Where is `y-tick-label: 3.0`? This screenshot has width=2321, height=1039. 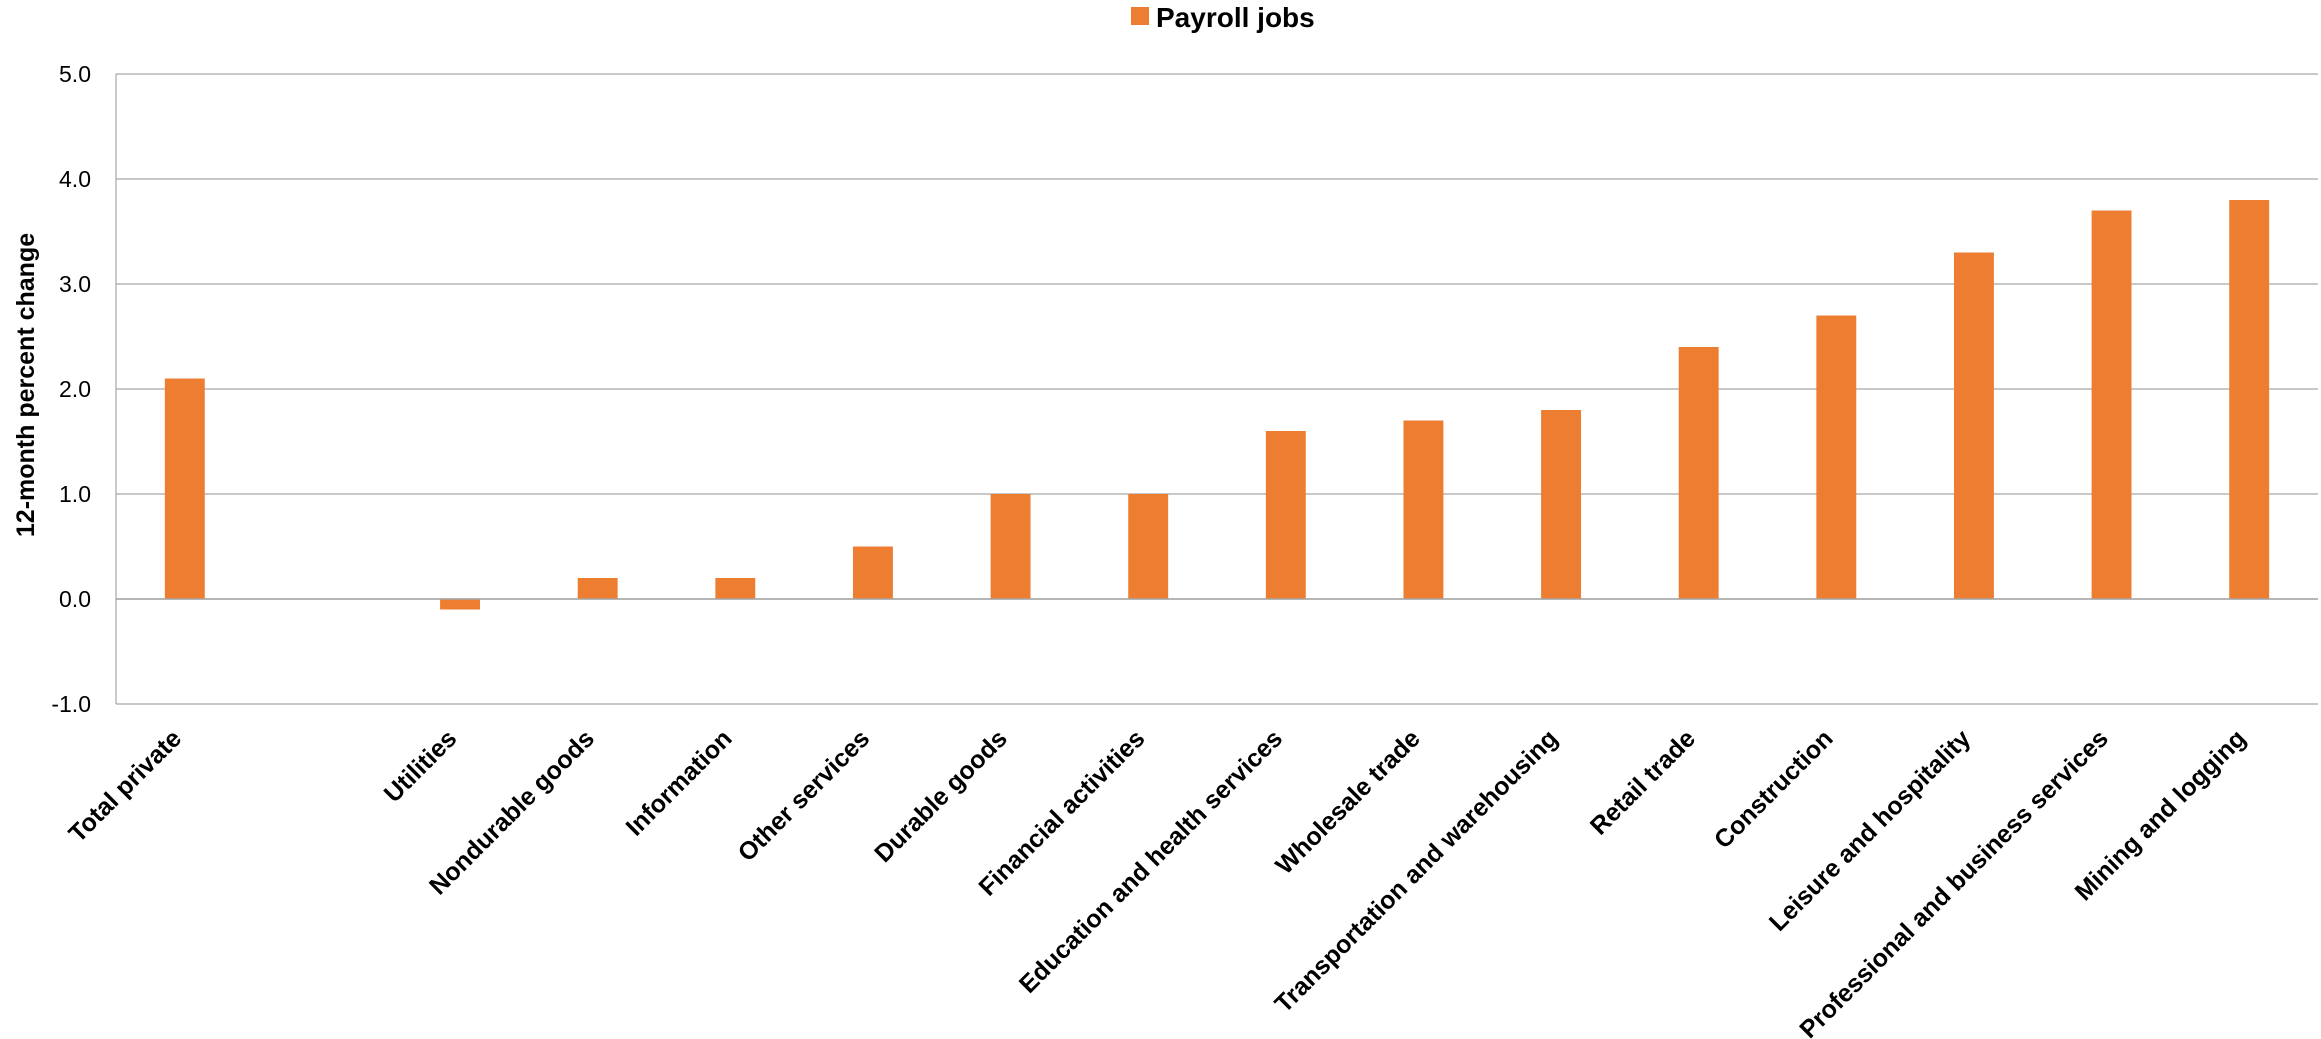
y-tick-label: 3.0 is located at coordinates (75, 284).